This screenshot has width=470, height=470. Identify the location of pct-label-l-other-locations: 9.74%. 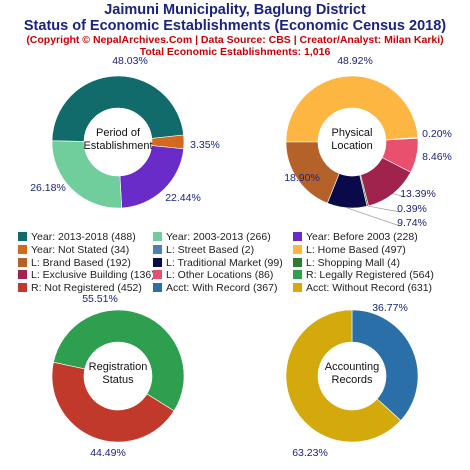
(412, 223).